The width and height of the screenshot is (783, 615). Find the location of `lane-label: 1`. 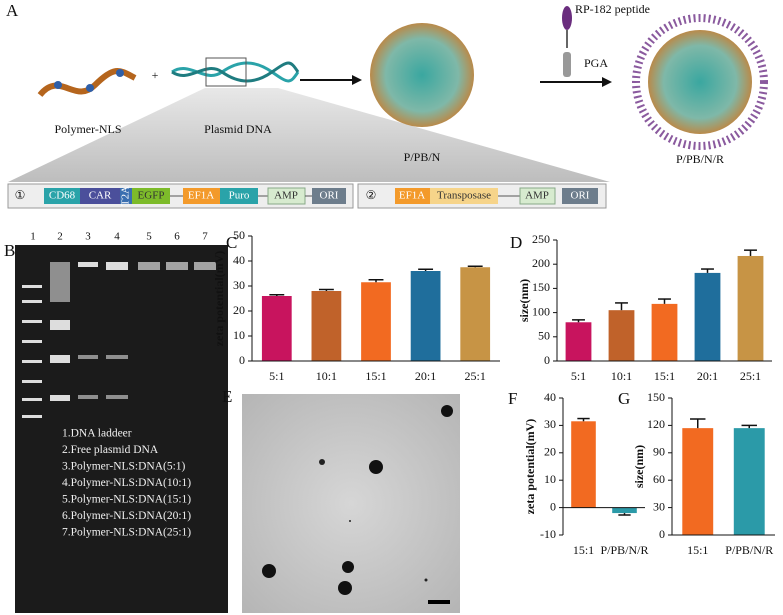

lane-label: 1 is located at coordinates (33, 237).